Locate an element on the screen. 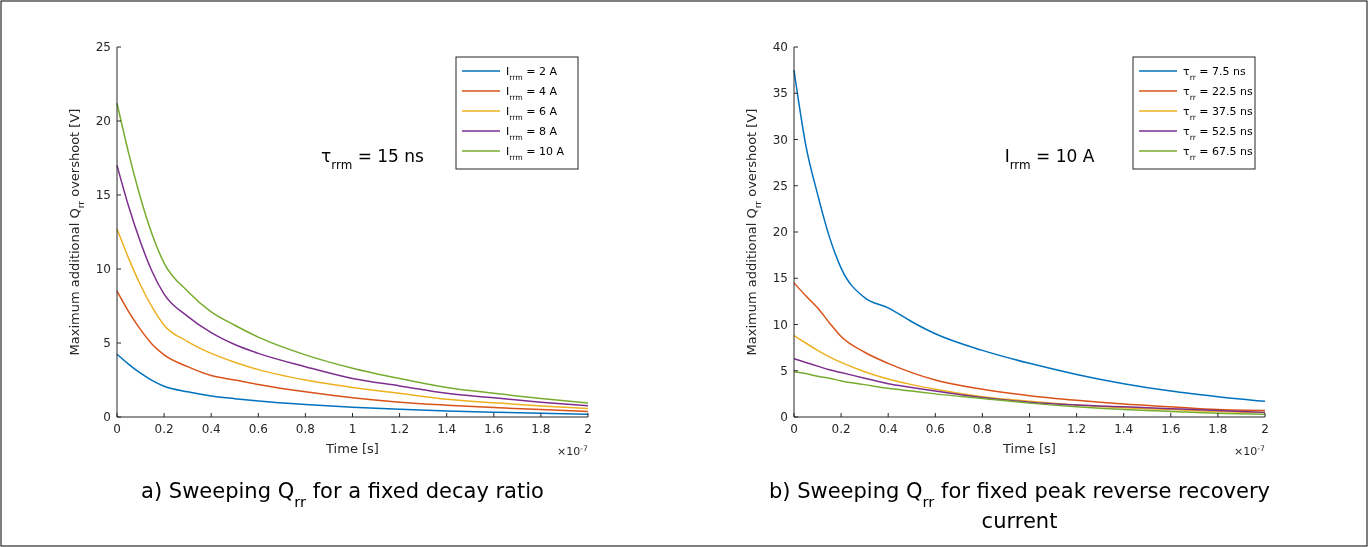 This screenshot has width=1368, height=547. text: a) Sweeping Q$_{rr}$ for a fixed decay ratio is located at coordinates (342, 494).